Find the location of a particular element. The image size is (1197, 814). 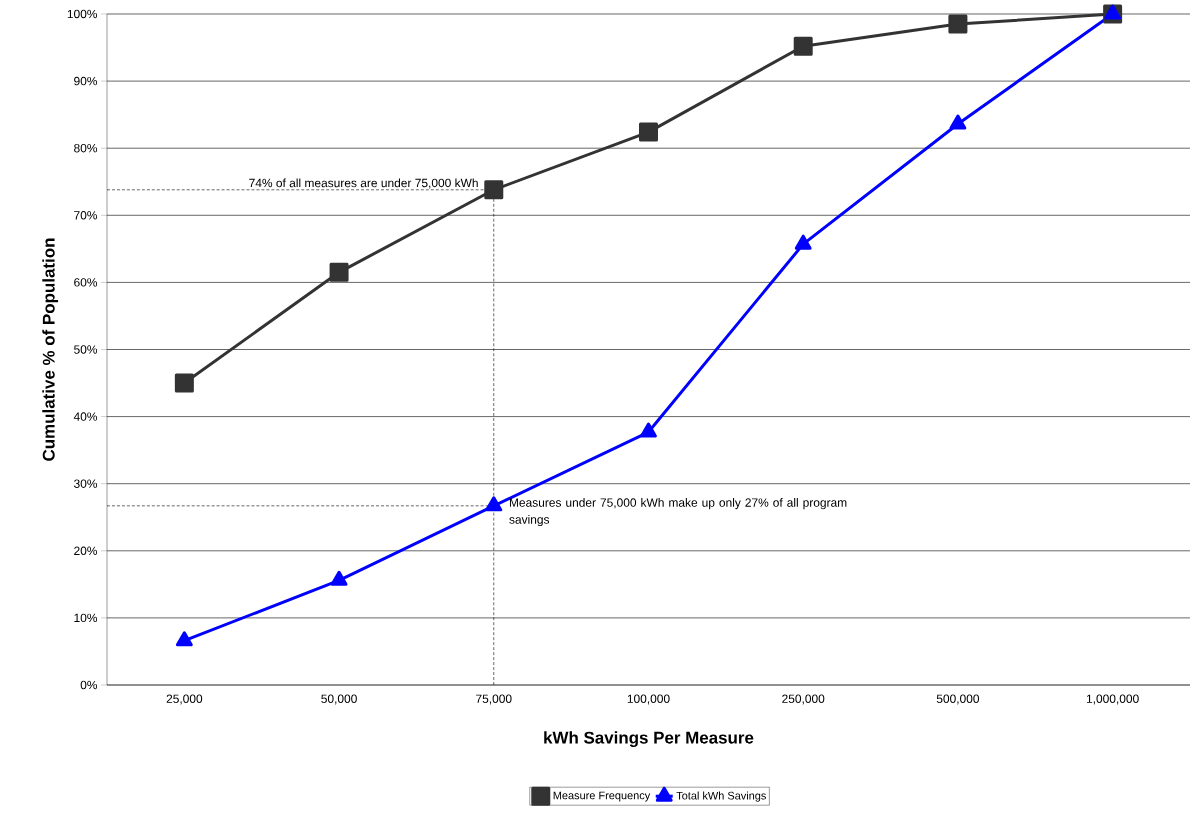

x-tick-label: 250,000 is located at coordinates (803, 699).